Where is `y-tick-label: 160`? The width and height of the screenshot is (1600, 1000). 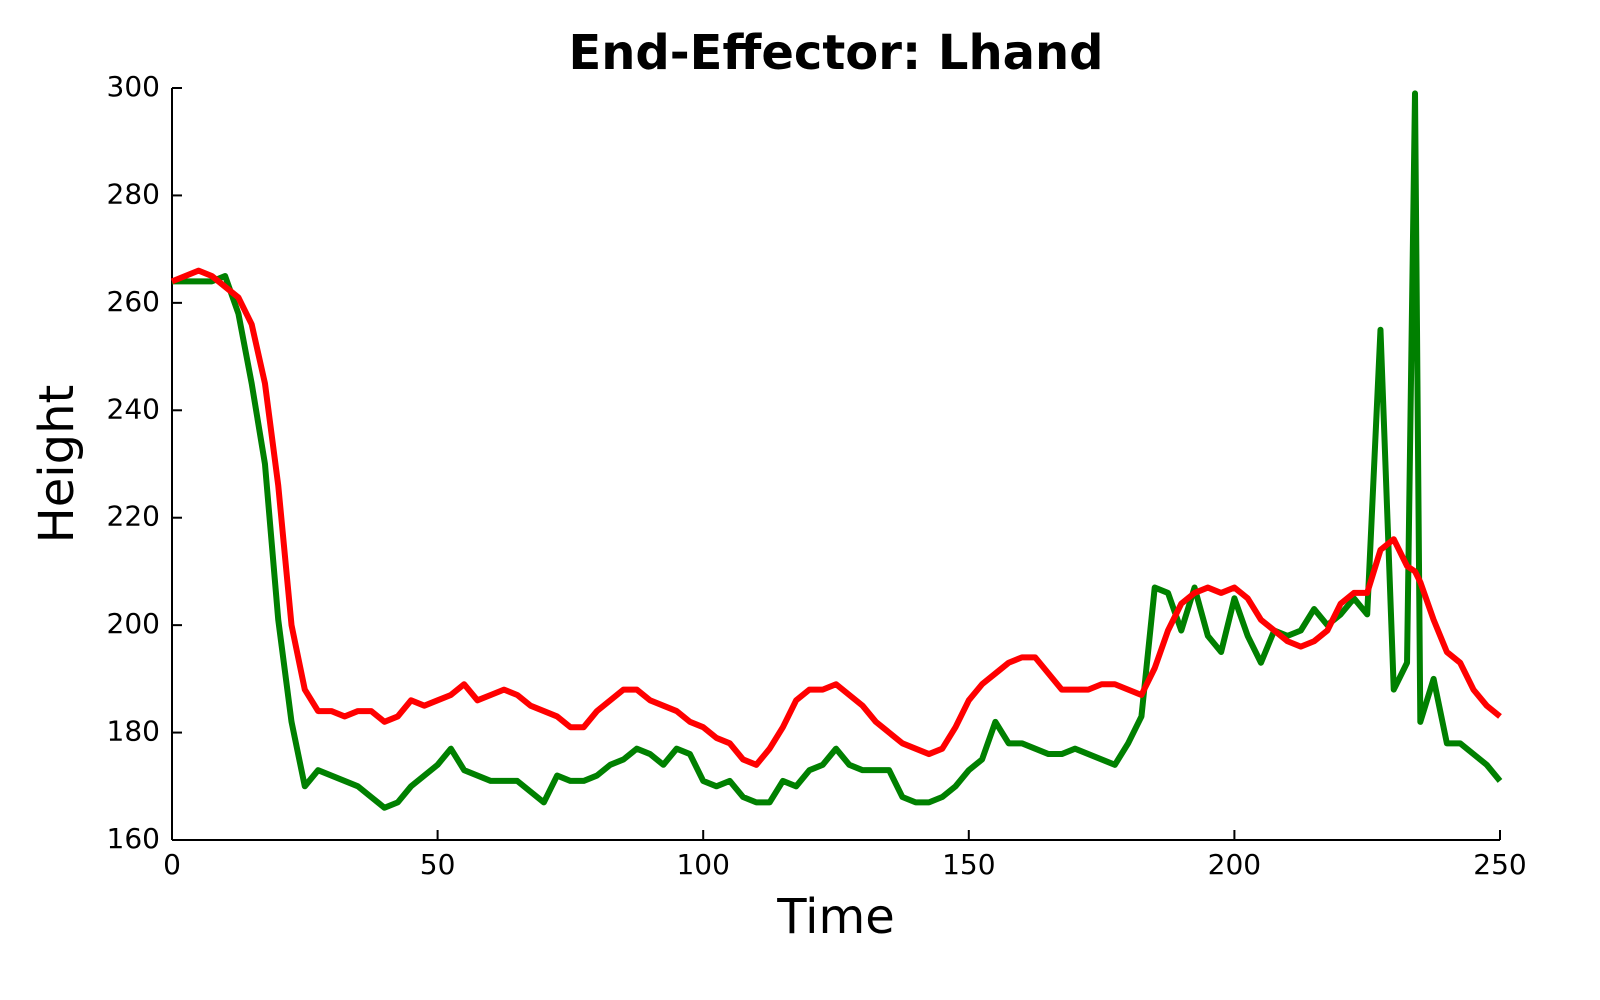
y-tick-label: 160 is located at coordinates (133, 838).